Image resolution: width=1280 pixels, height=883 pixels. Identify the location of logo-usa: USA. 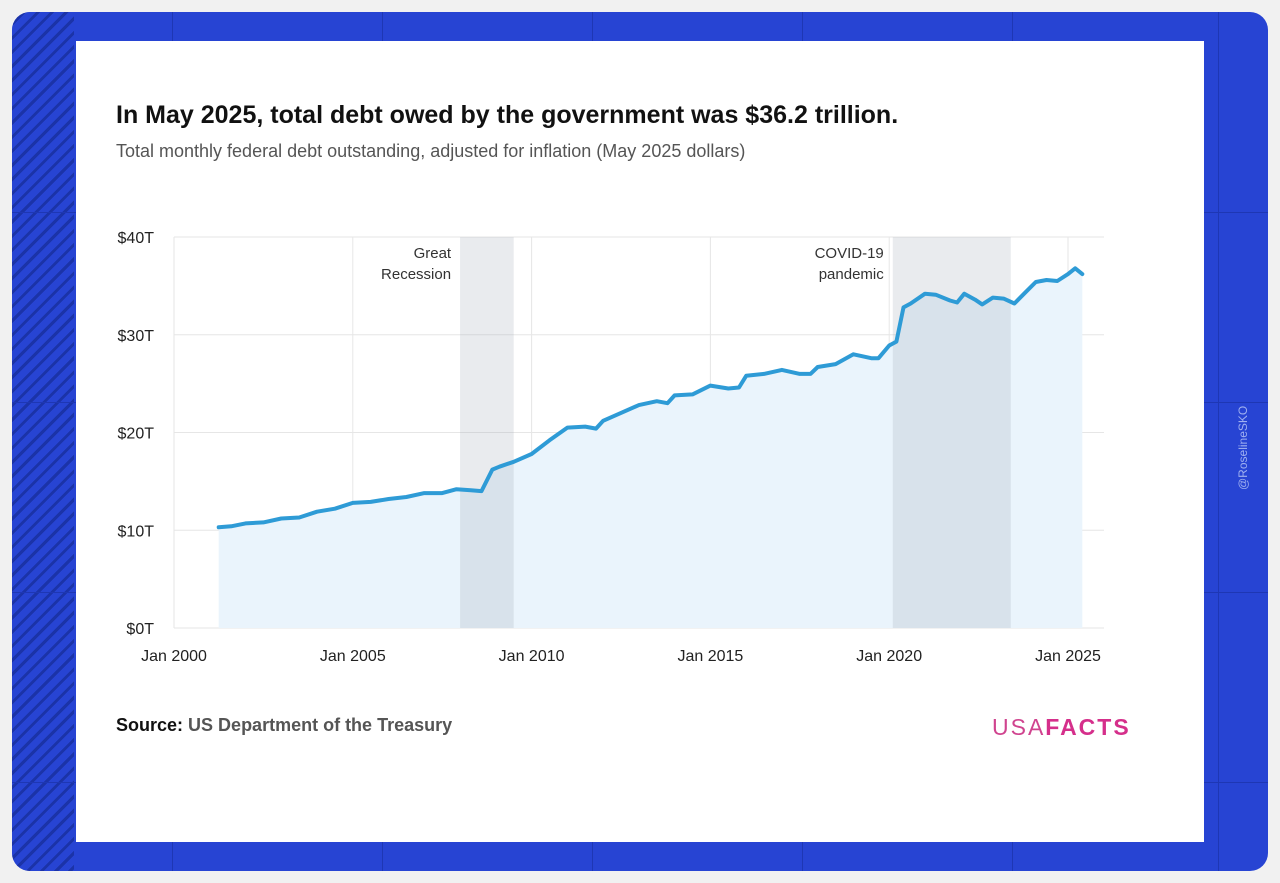
(1019, 727).